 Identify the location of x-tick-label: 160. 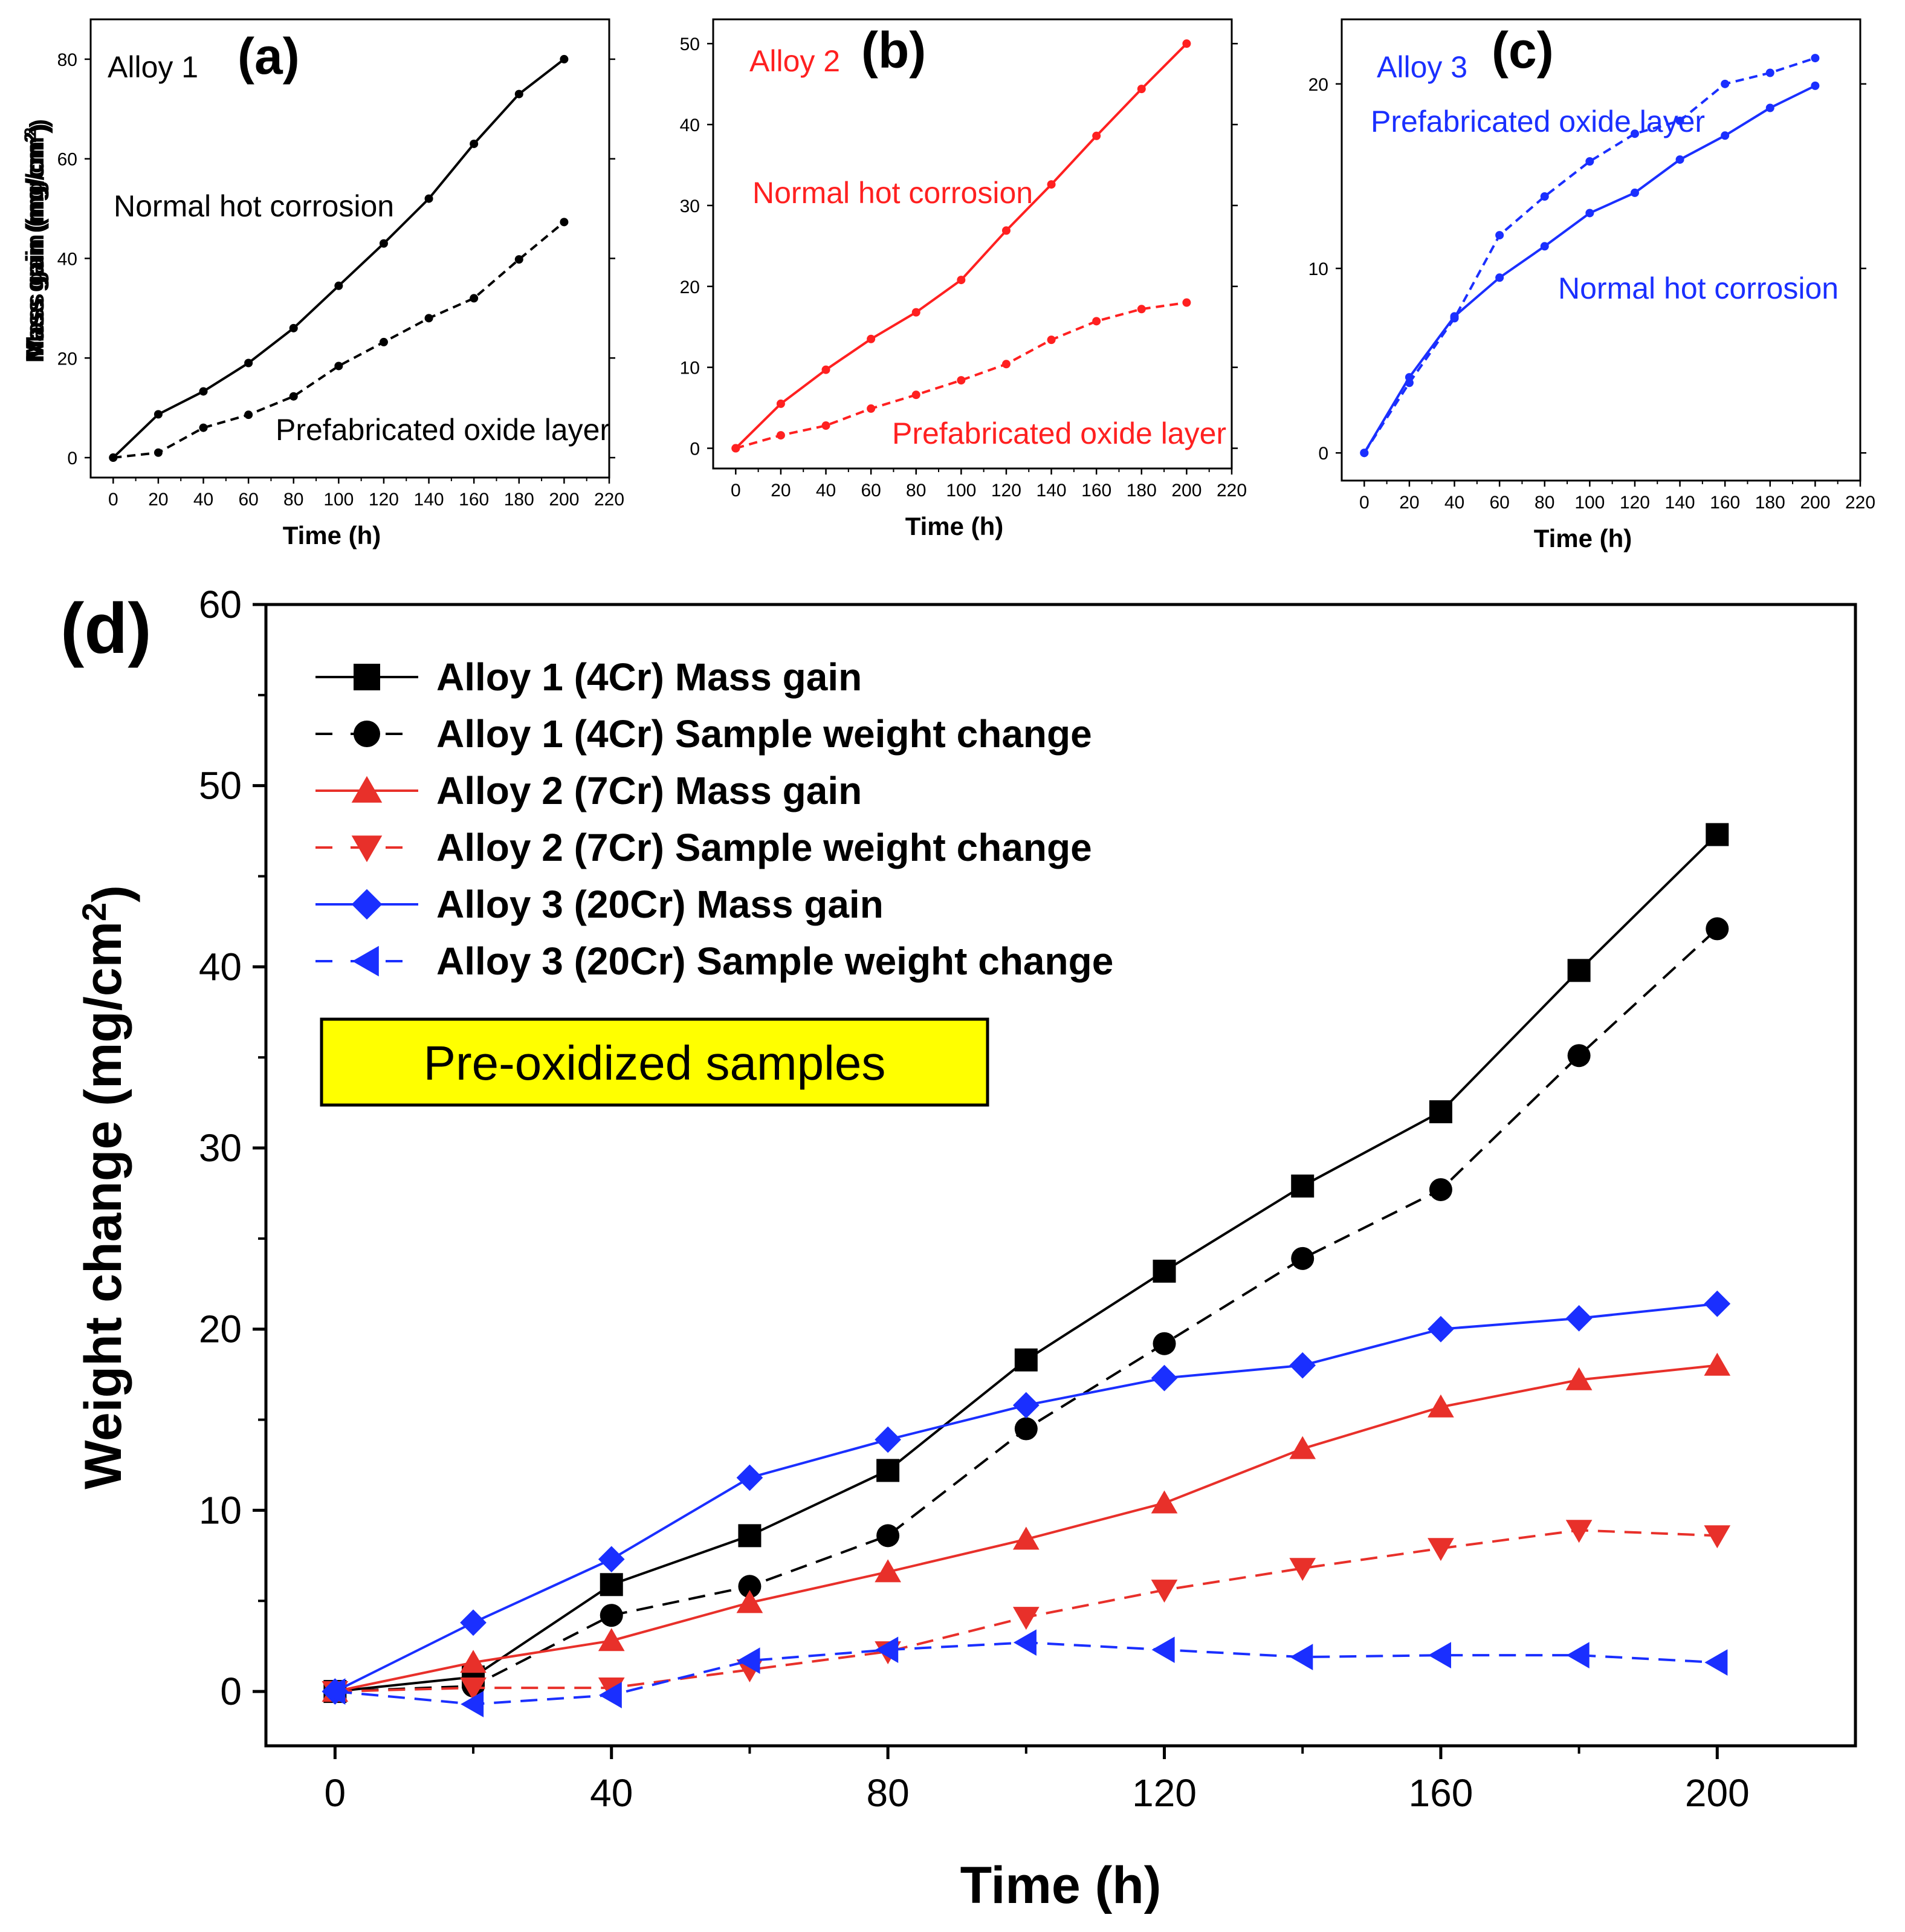
(1725, 503).